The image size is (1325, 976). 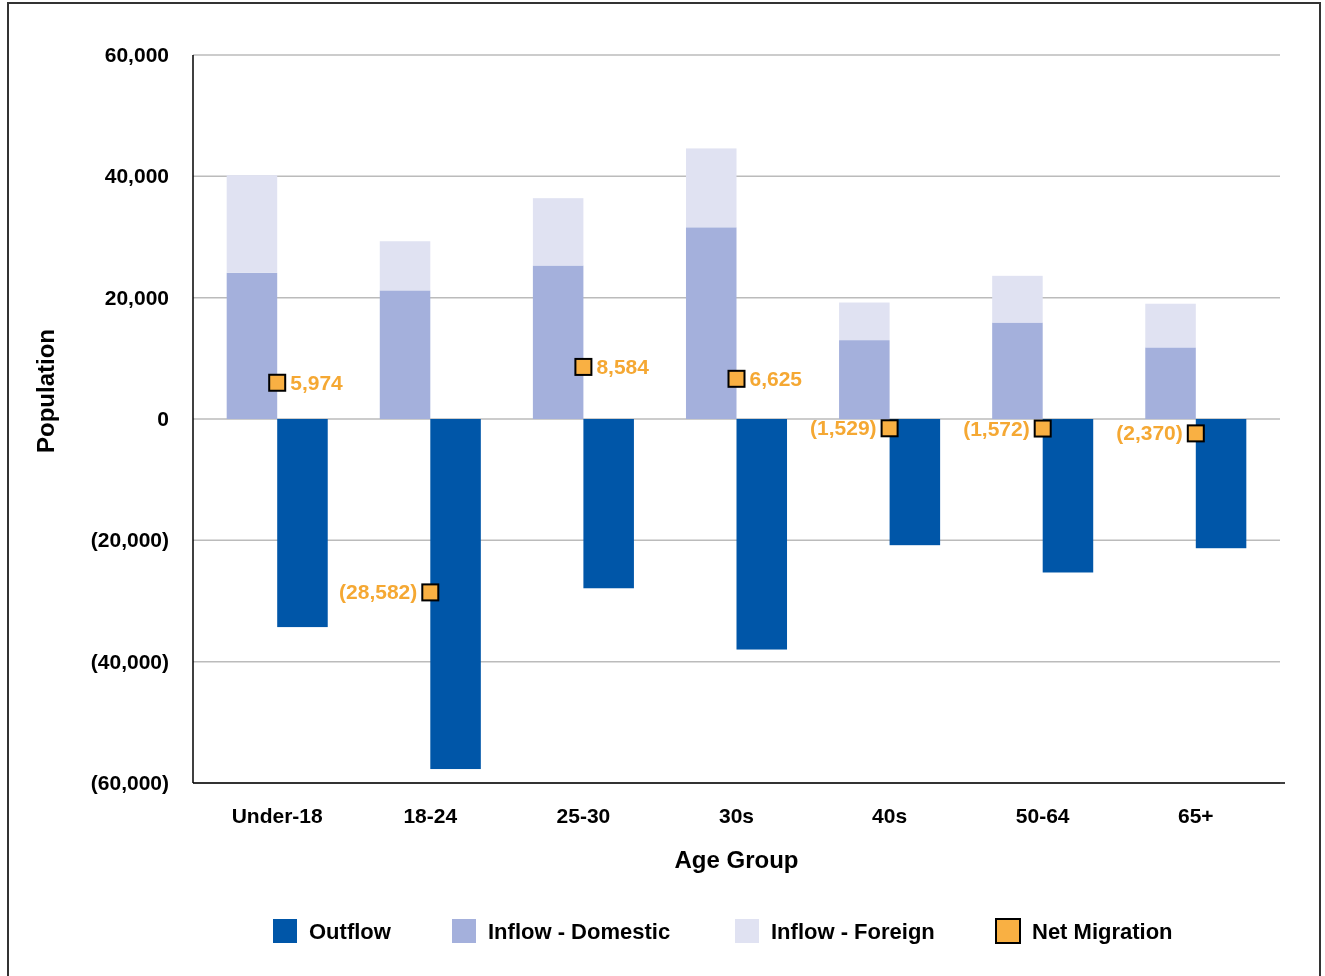 What do you see at coordinates (45, 391) in the screenshot?
I see `y-axis-title: Population` at bounding box center [45, 391].